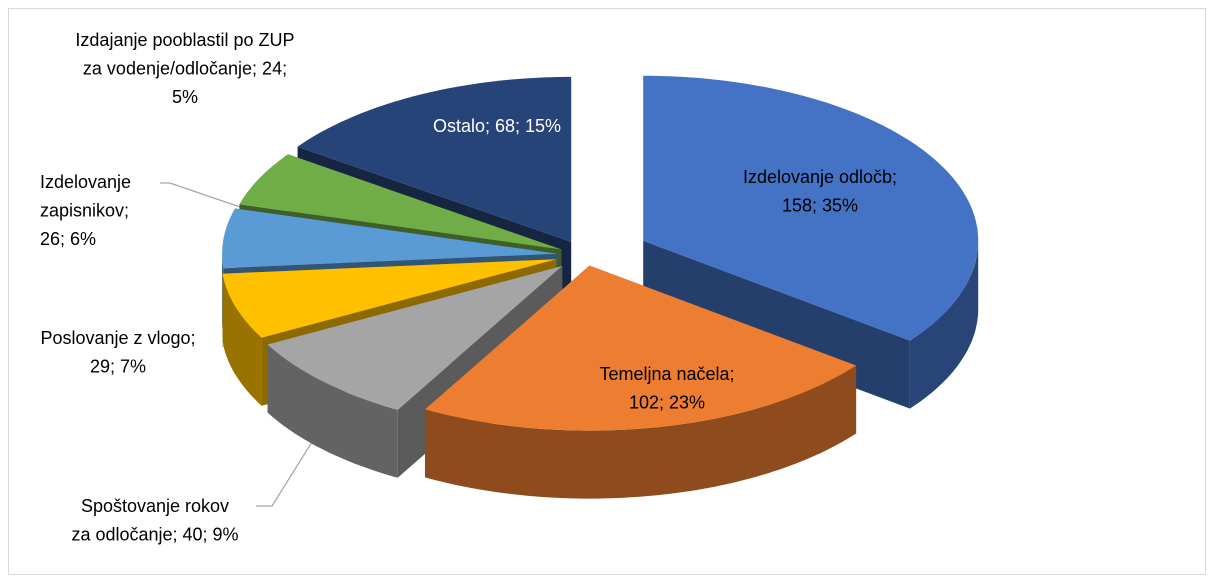  Describe the element at coordinates (497, 126) in the screenshot. I see `data-label: Ostalo; 68; 15%` at that location.